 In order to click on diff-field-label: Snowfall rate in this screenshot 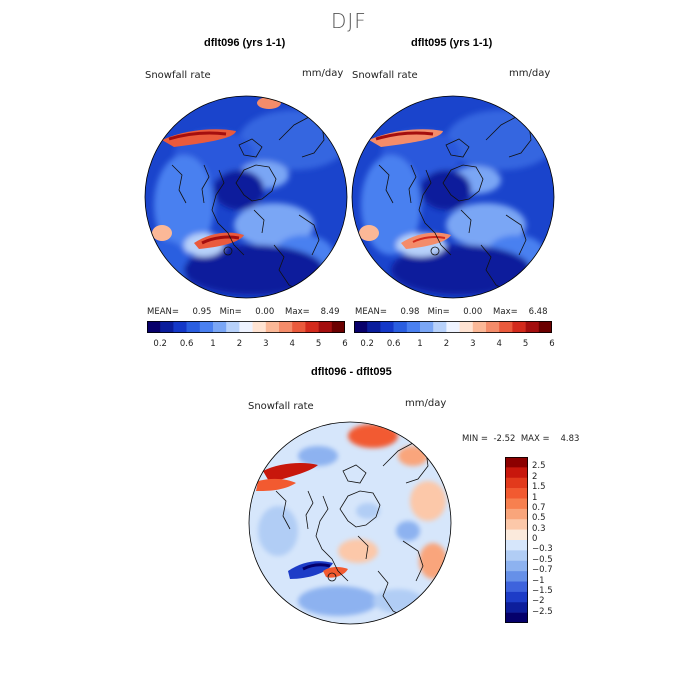, I will do `click(281, 406)`.